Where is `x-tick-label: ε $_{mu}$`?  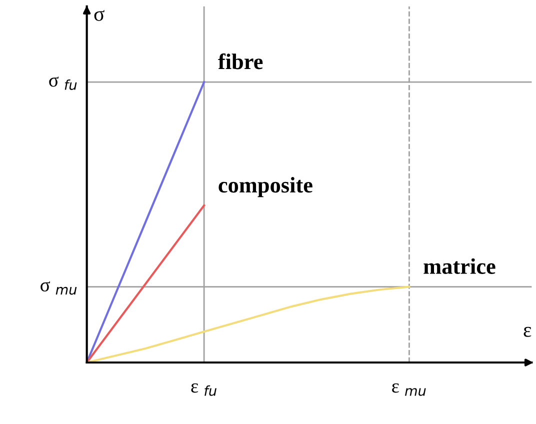 x-tick-label: ε $_{mu}$ is located at coordinates (409, 389).